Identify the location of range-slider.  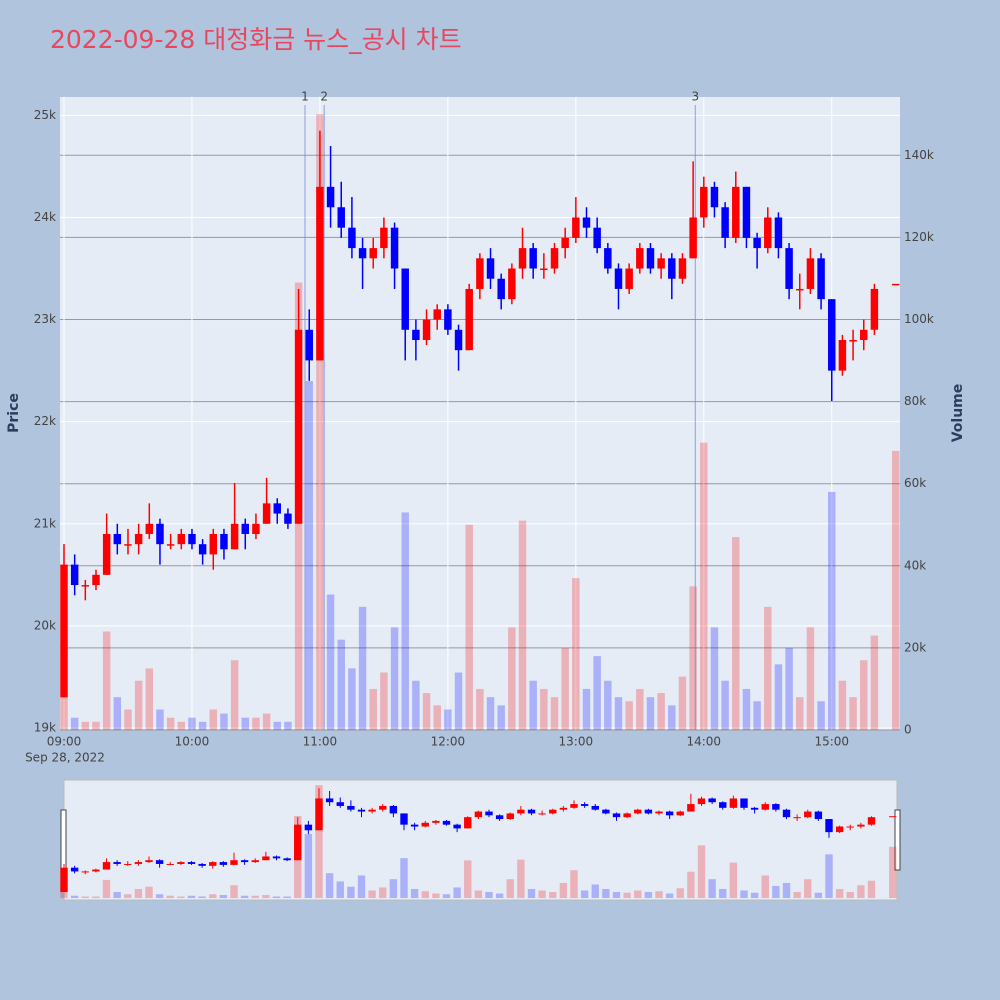
(480, 840).